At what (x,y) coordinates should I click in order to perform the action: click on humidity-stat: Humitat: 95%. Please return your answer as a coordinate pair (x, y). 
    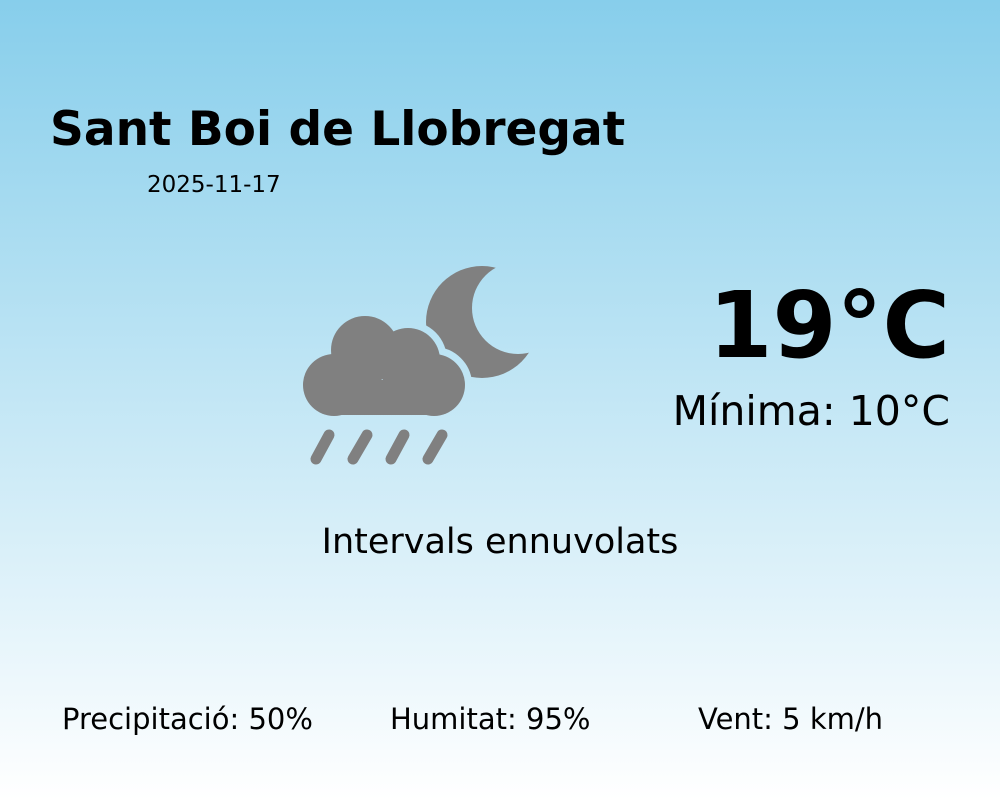
    Looking at the image, I should click on (490, 719).